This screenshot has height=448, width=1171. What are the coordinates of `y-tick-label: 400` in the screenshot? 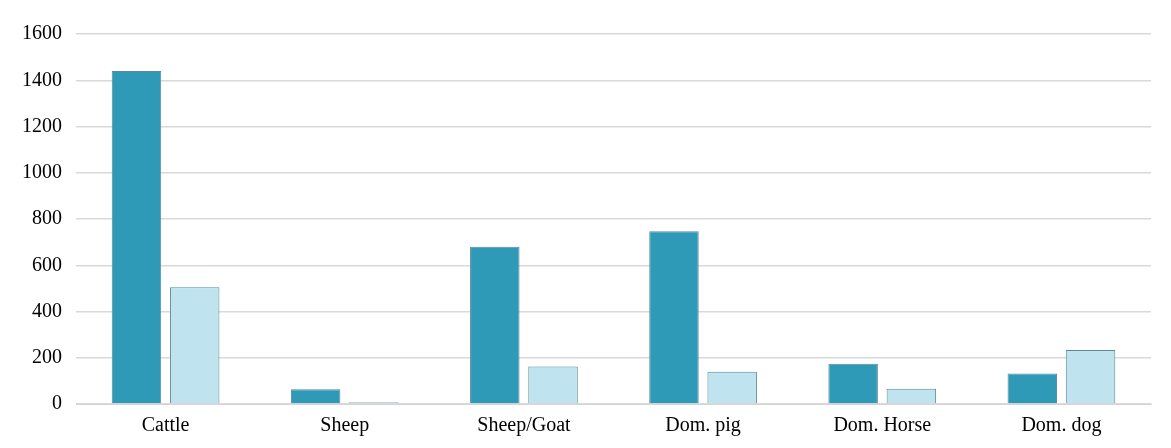 It's located at (47, 309).